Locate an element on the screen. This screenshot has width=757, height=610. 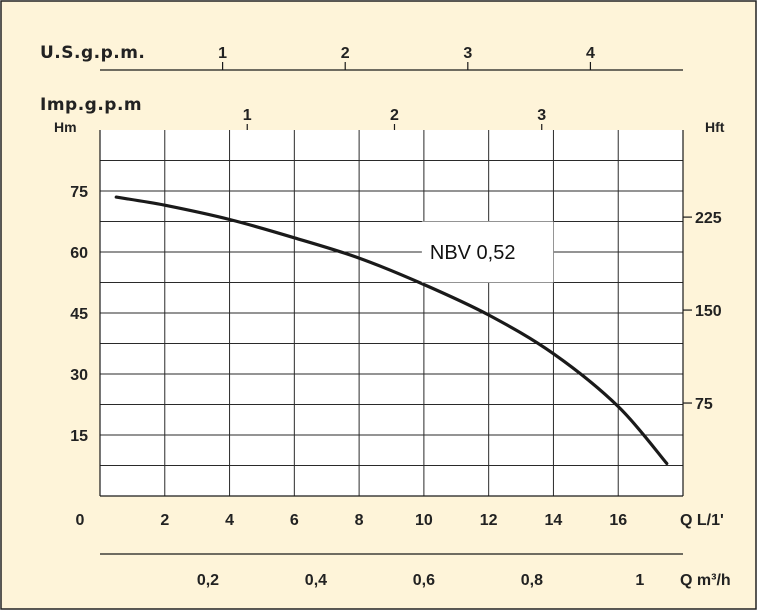
imp-gpm-tick-label: 3 is located at coordinates (541, 115).